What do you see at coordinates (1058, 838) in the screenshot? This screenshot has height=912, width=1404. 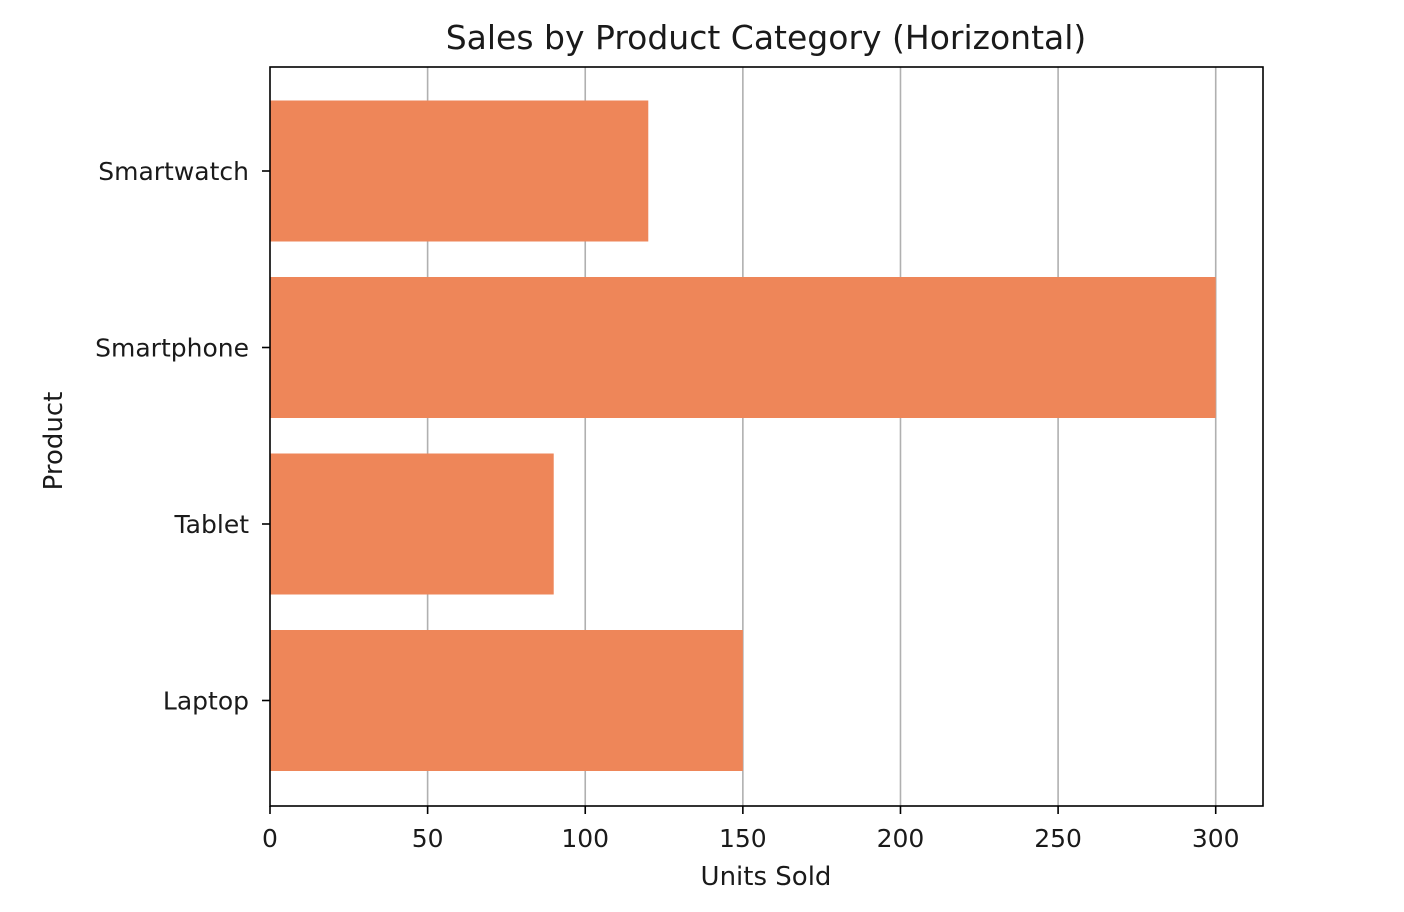 I see `x-tick-label: 250` at bounding box center [1058, 838].